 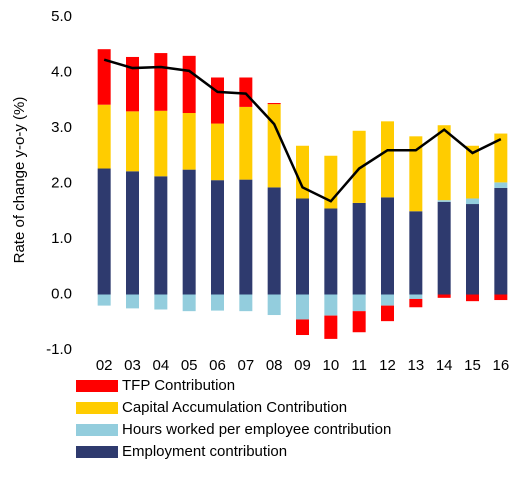 What do you see at coordinates (61, 182) in the screenshot?
I see `y-tick-label: 2.0` at bounding box center [61, 182].